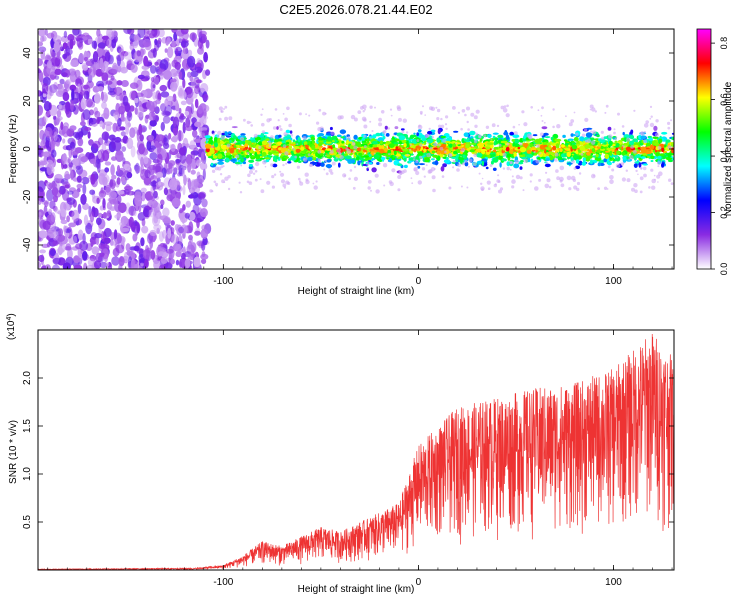  Describe the element at coordinates (27, 378) in the screenshot. I see `y-tick-label: 2.0` at that location.